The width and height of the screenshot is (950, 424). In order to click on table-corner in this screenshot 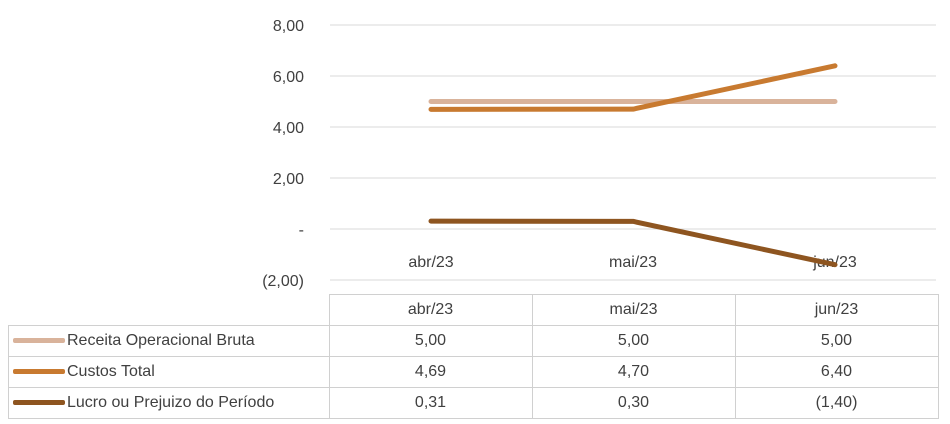, I will do `click(169, 310)`.